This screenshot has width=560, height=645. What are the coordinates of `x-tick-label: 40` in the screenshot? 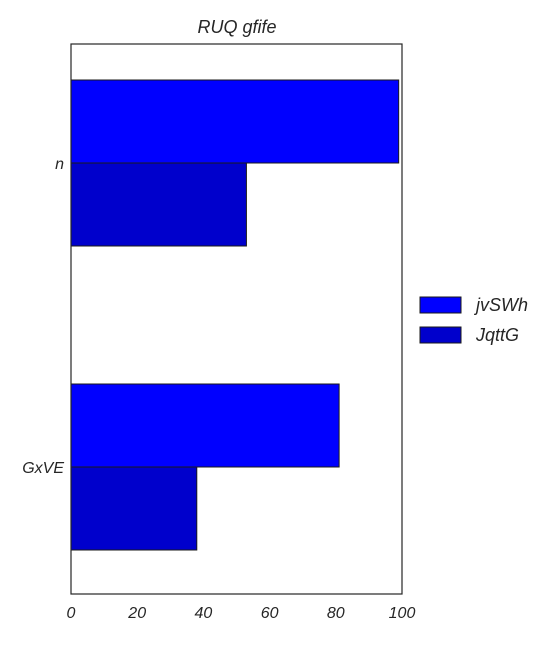 It's located at (204, 613).